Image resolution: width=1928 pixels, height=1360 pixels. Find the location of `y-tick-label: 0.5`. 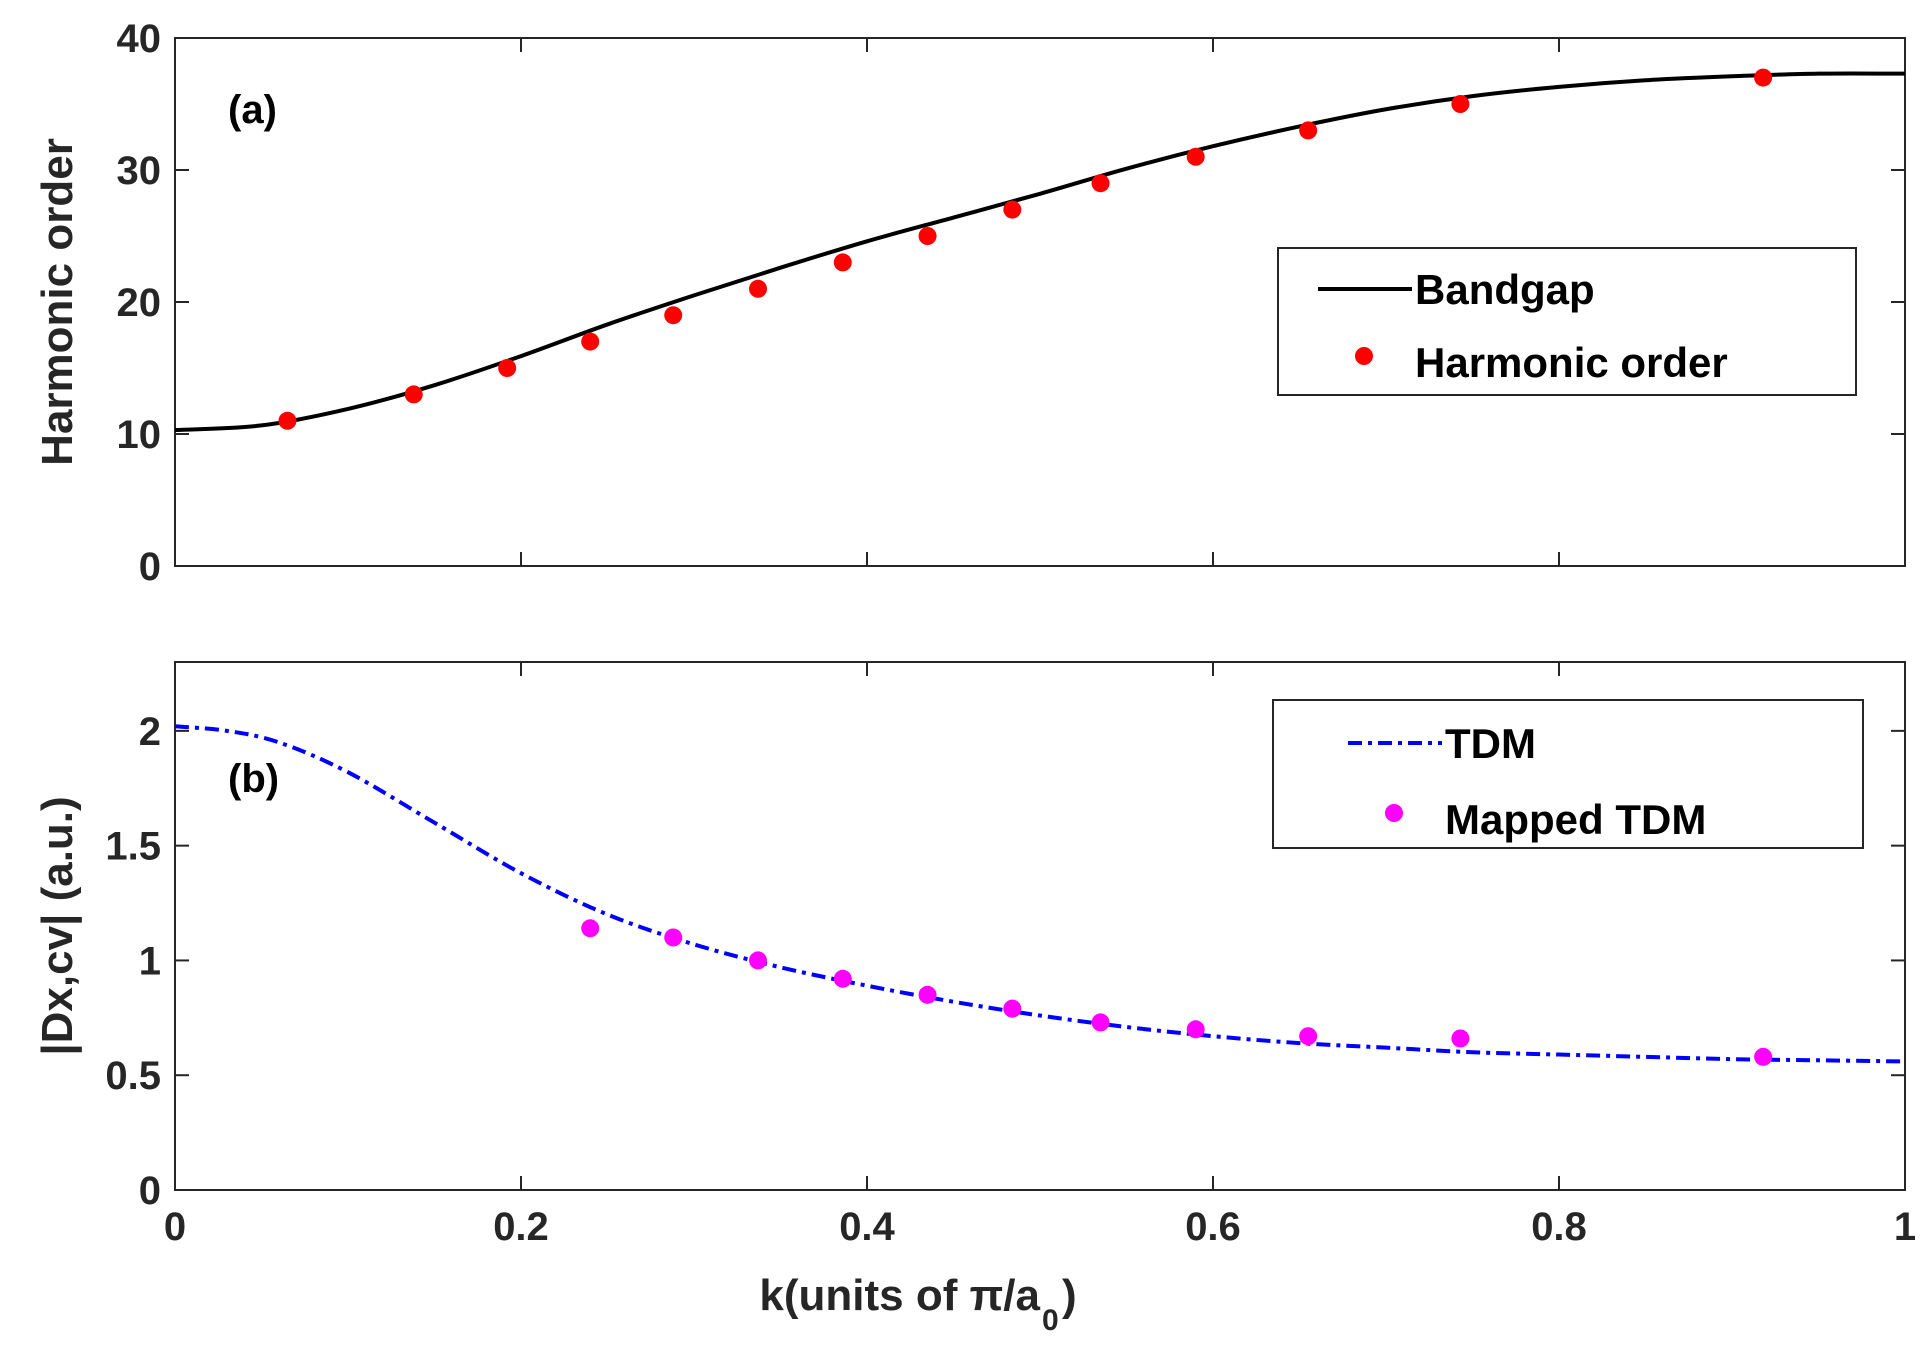

y-tick-label: 0.5 is located at coordinates (133, 1076).